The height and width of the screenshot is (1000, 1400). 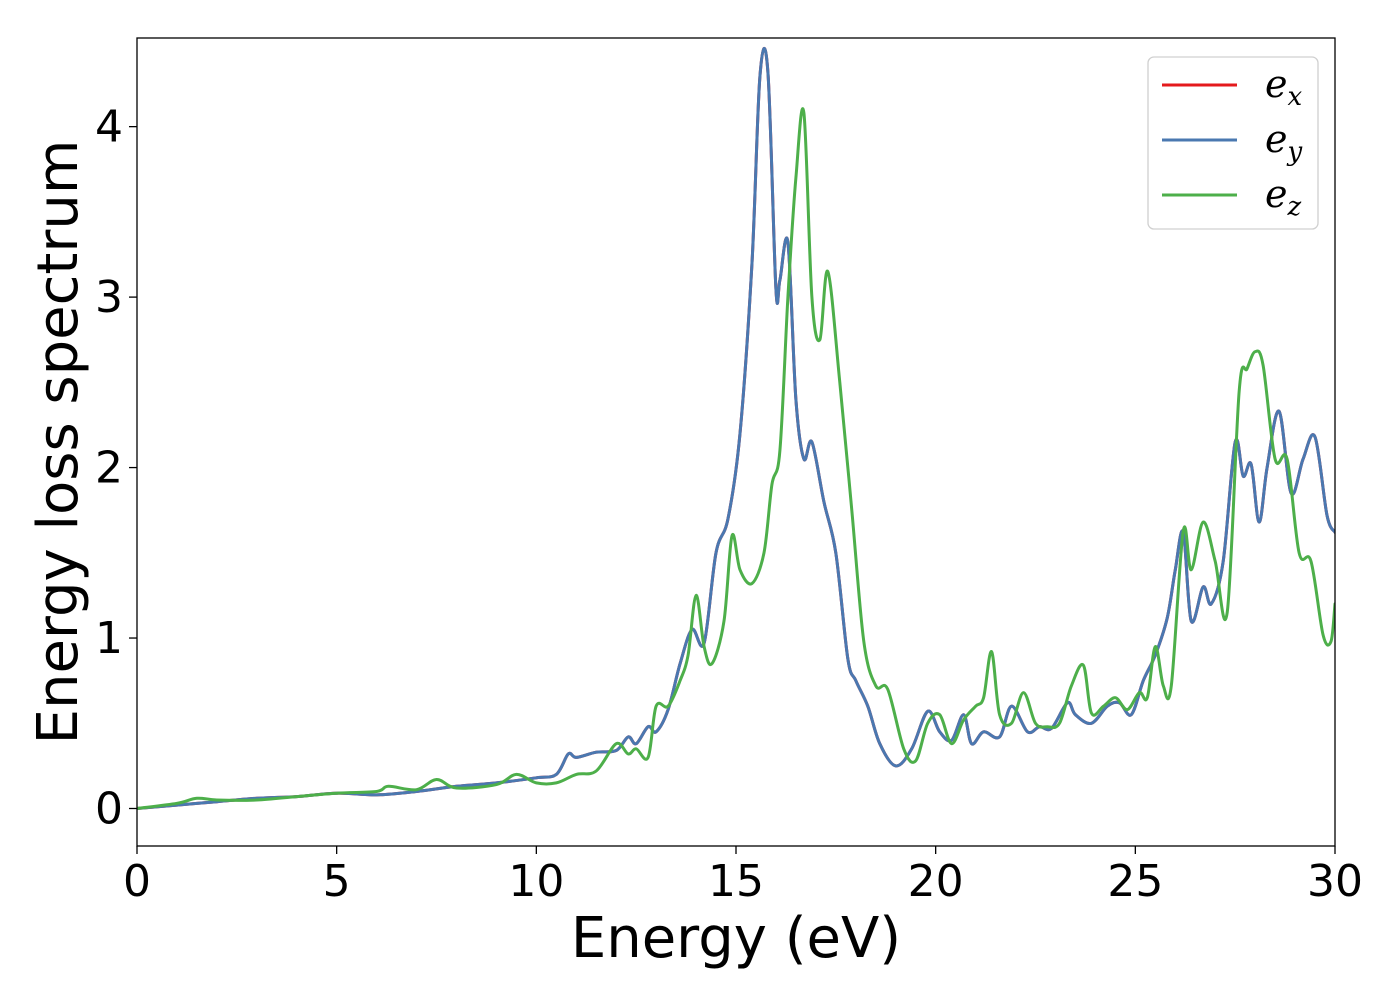 I want to click on y-axis: 0 1 2 3 4, so click(x=116, y=468).